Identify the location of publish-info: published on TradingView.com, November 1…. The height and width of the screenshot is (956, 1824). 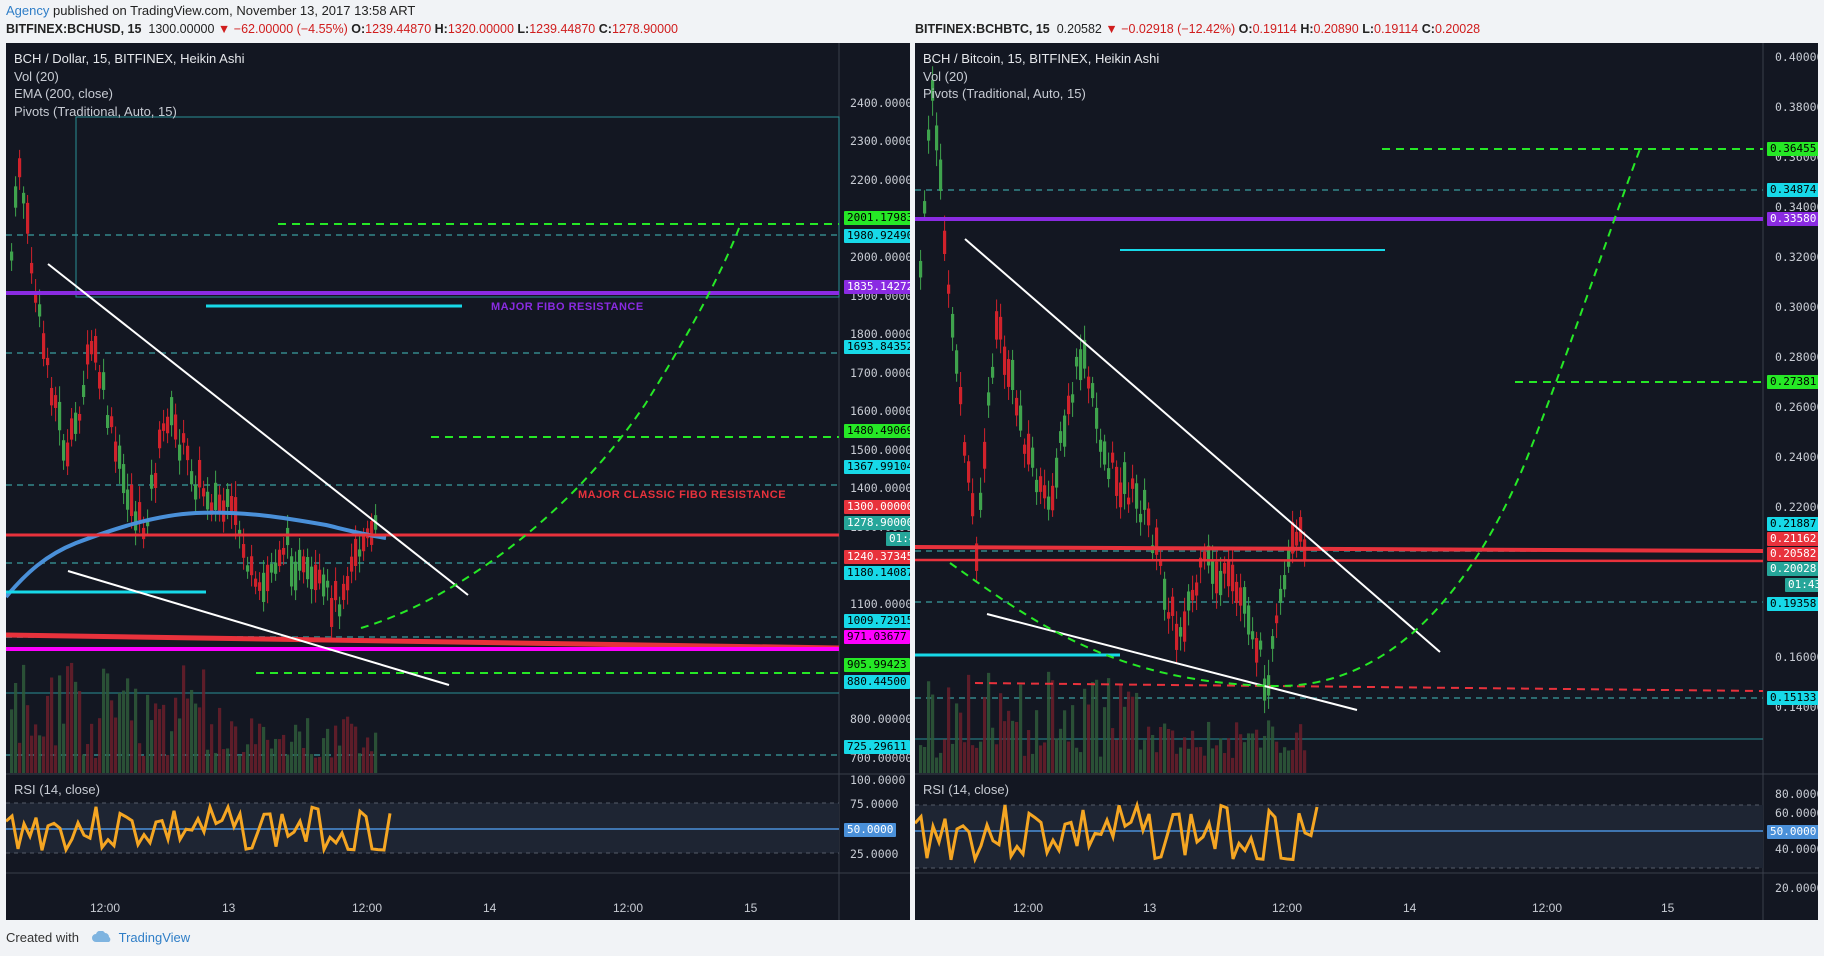
(234, 10).